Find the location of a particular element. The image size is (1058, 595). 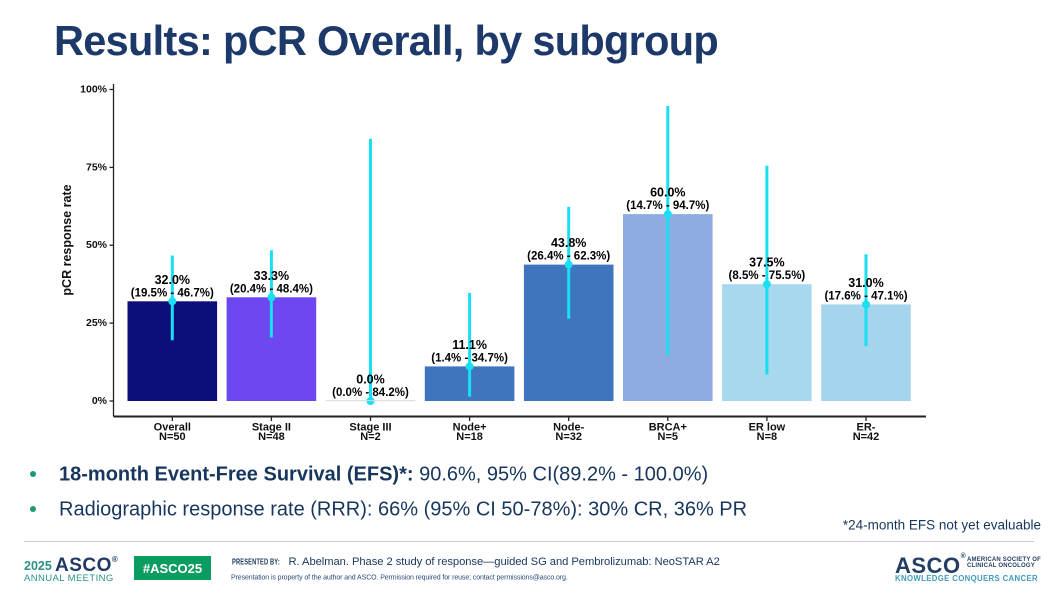

svg-text: 50% is located at coordinates (97, 245).